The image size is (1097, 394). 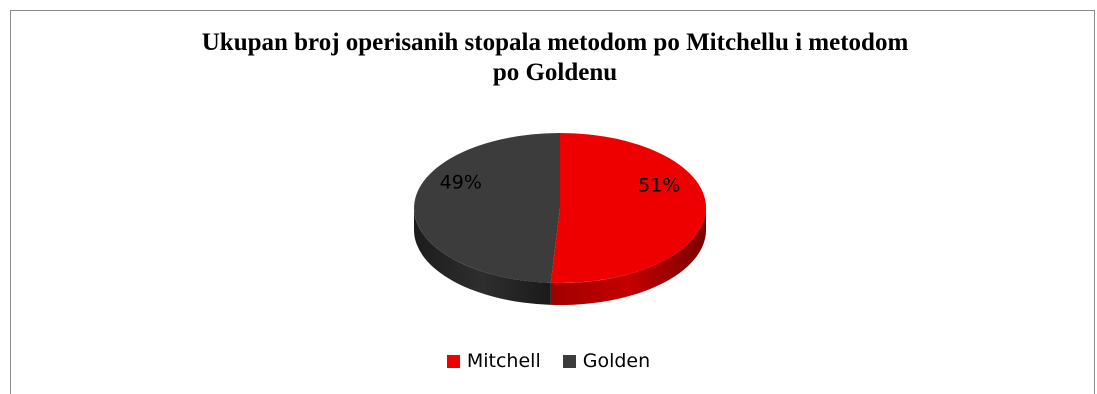 I want to click on pie-slice-golden, so click(x=487, y=208).